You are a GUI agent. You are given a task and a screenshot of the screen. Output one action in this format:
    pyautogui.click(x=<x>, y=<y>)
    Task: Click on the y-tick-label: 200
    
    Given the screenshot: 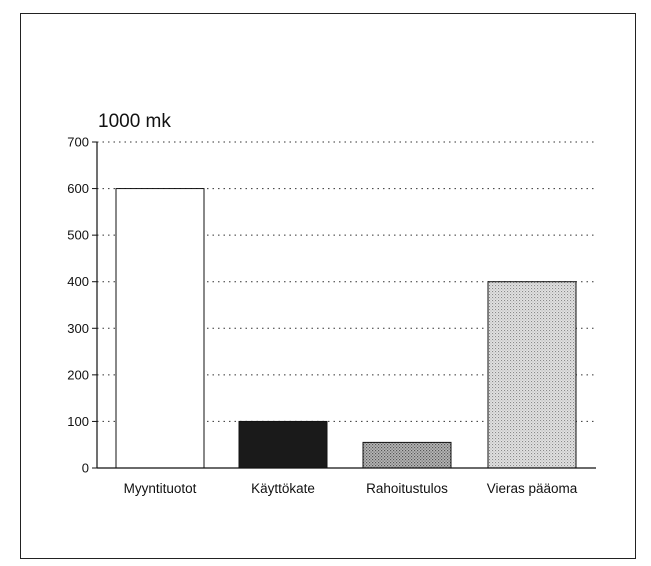 What is the action you would take?
    pyautogui.click(x=78, y=374)
    